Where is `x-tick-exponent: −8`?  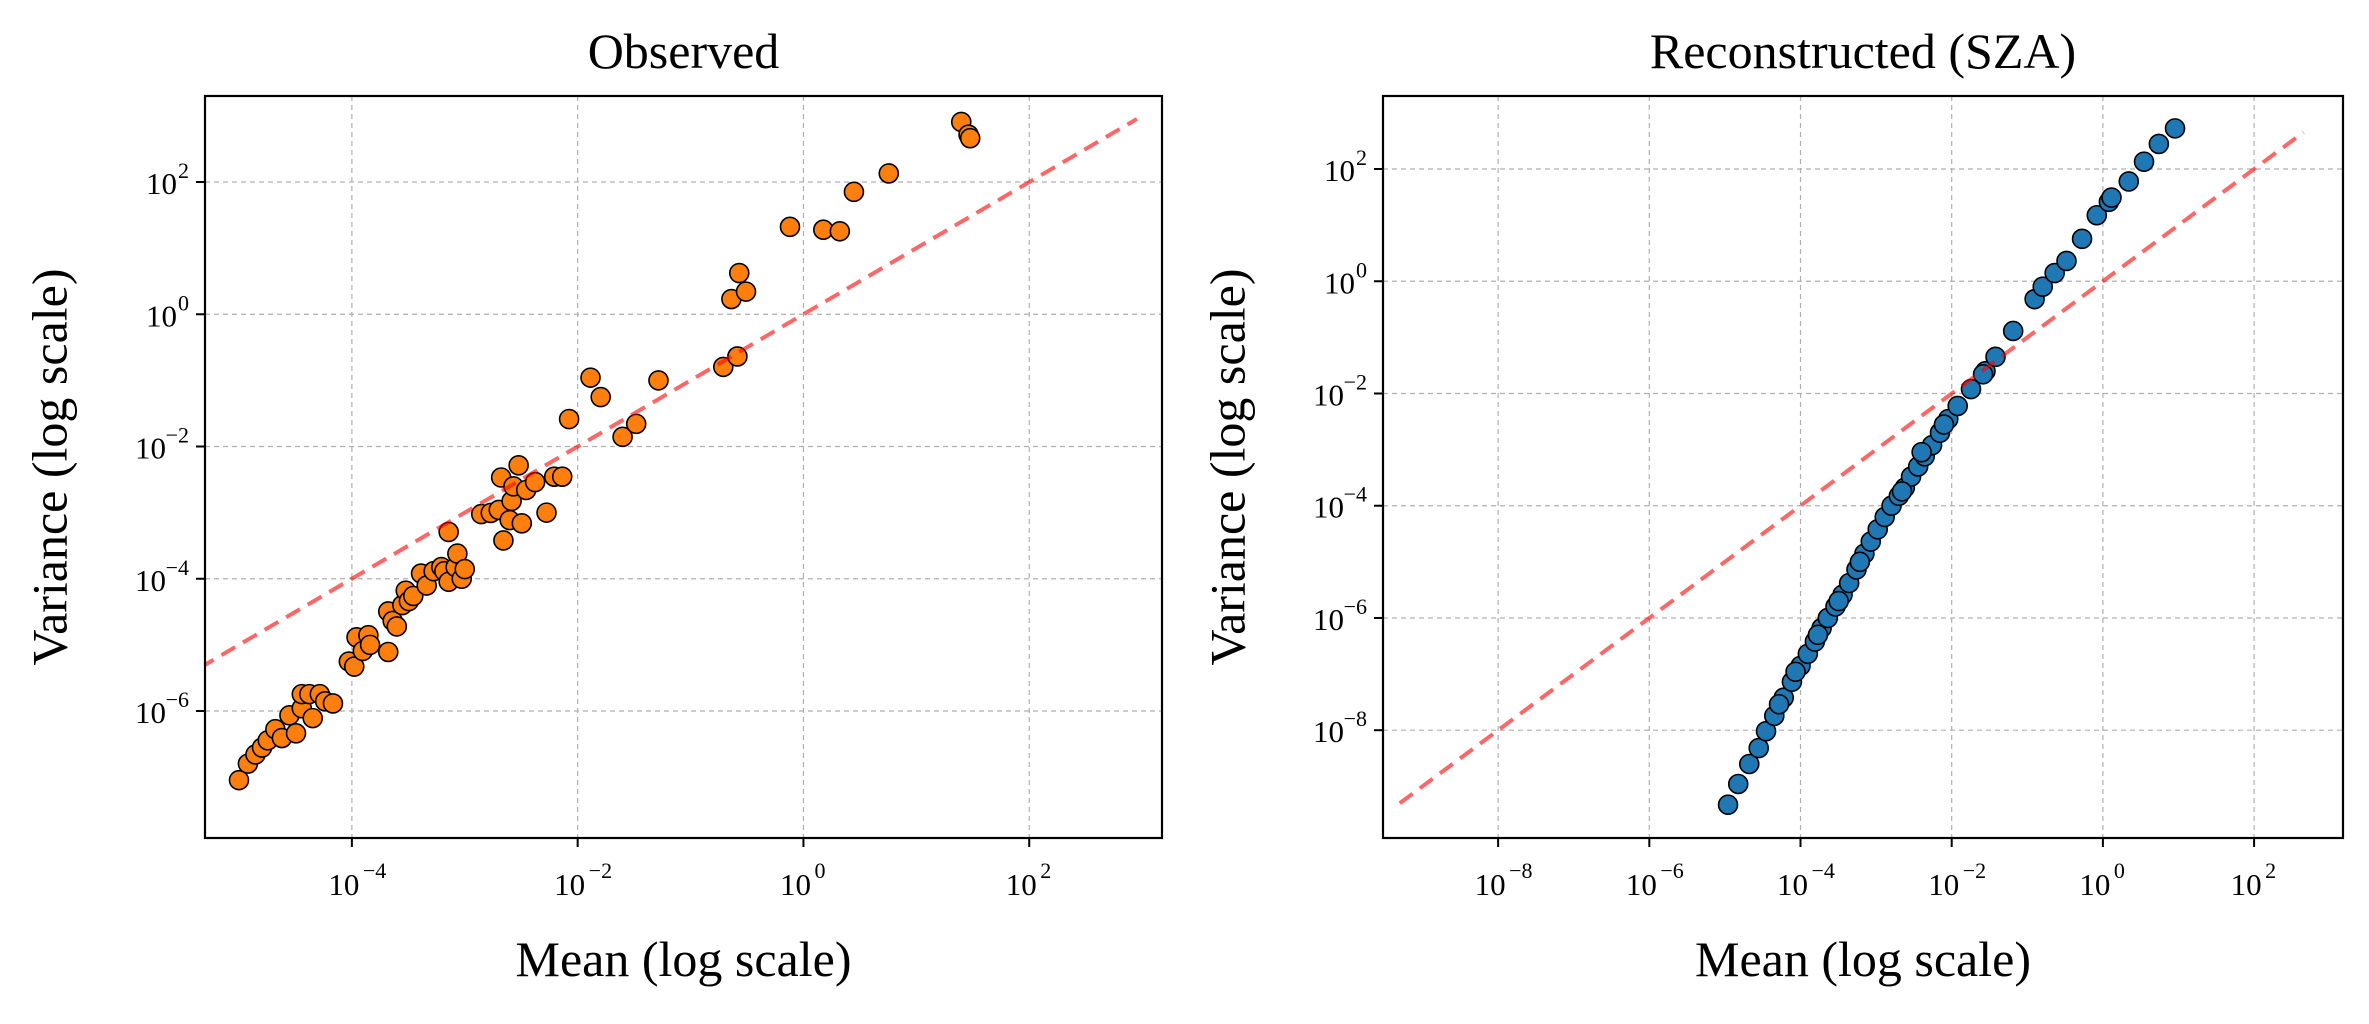 x-tick-exponent: −8 is located at coordinates (1520, 870).